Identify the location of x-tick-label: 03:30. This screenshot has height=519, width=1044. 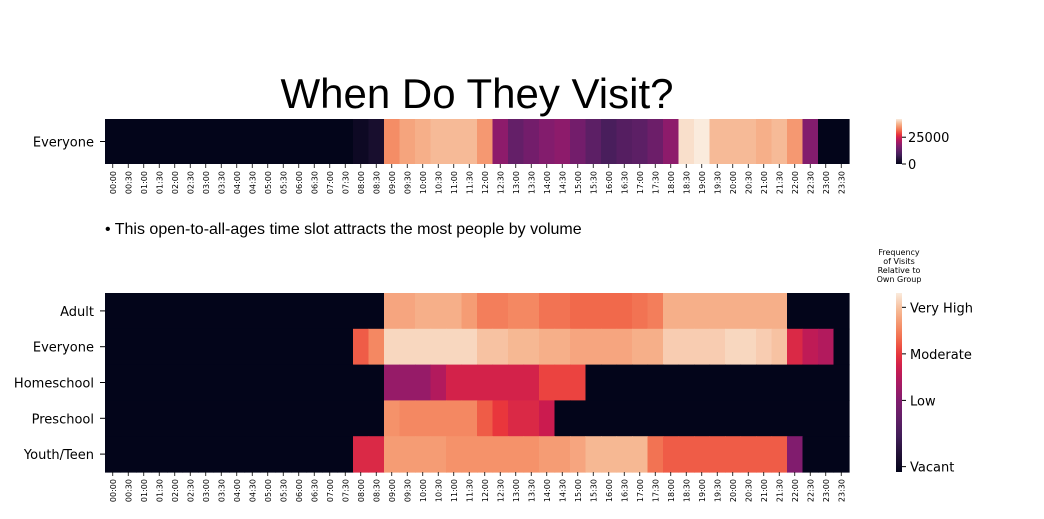
(221, 490).